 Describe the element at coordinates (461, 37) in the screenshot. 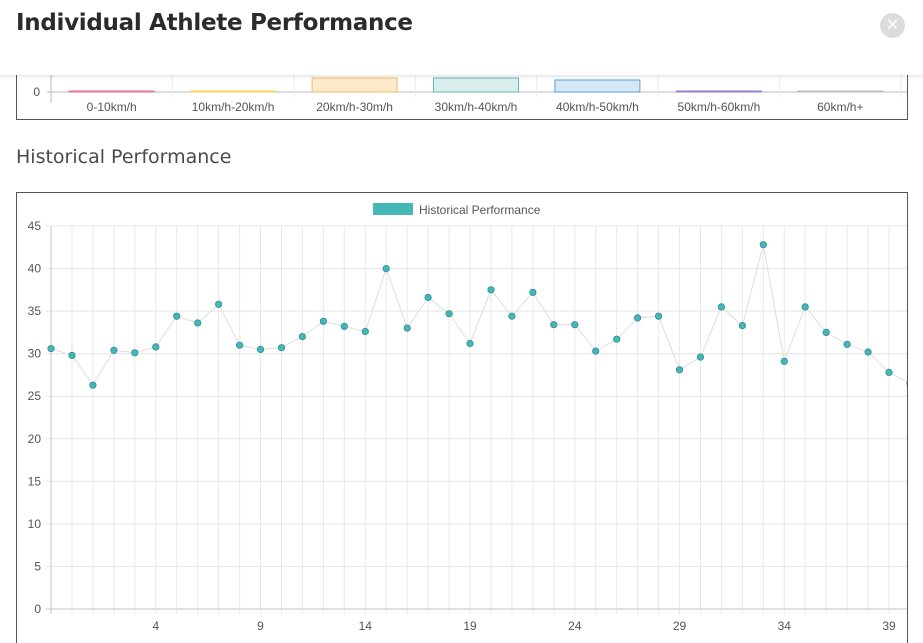

I see `modal-header: Individual Athlete Performance ✕` at that location.